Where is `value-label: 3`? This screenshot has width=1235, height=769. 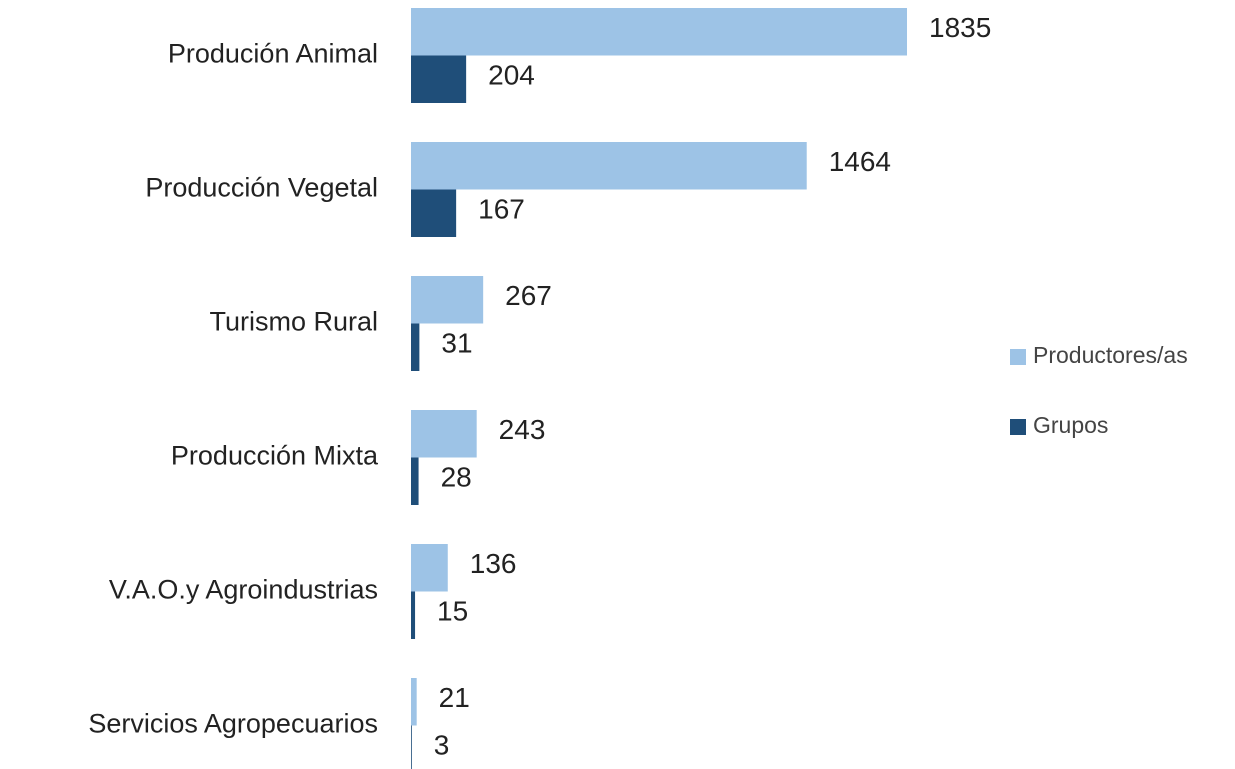 value-label: 3 is located at coordinates (442, 745).